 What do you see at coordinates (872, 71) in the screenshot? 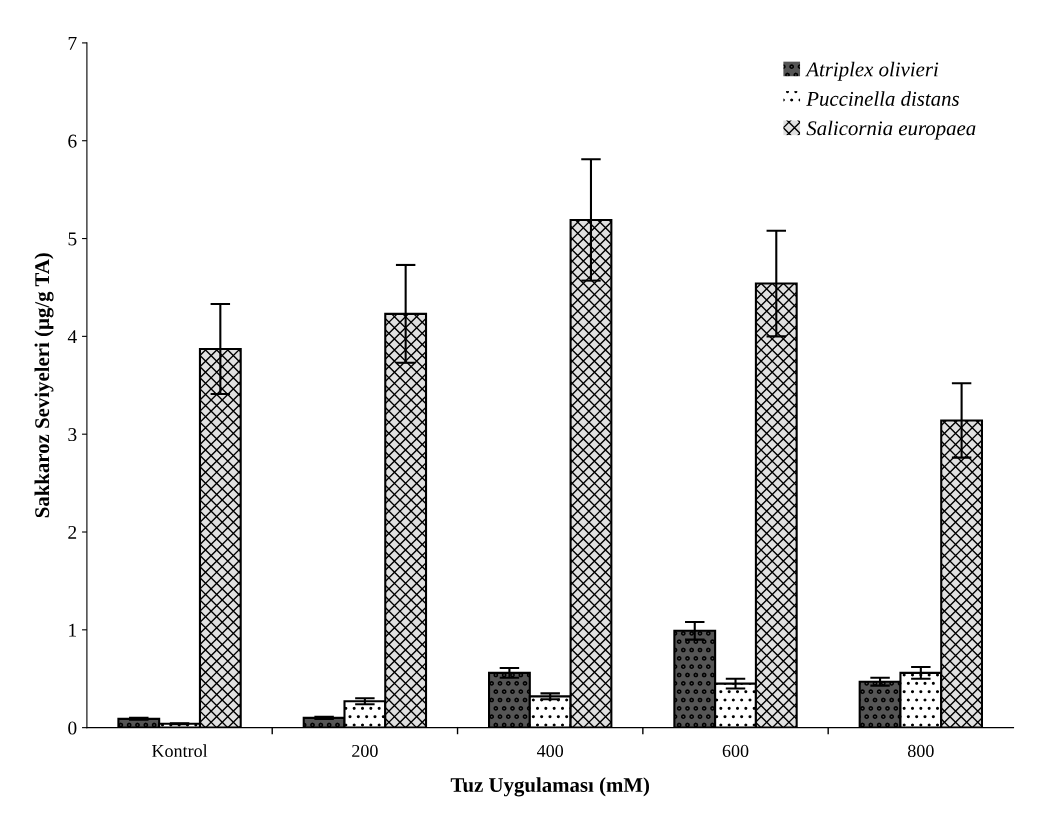
I see `legend-label: Atriplex olivieri` at bounding box center [872, 71].